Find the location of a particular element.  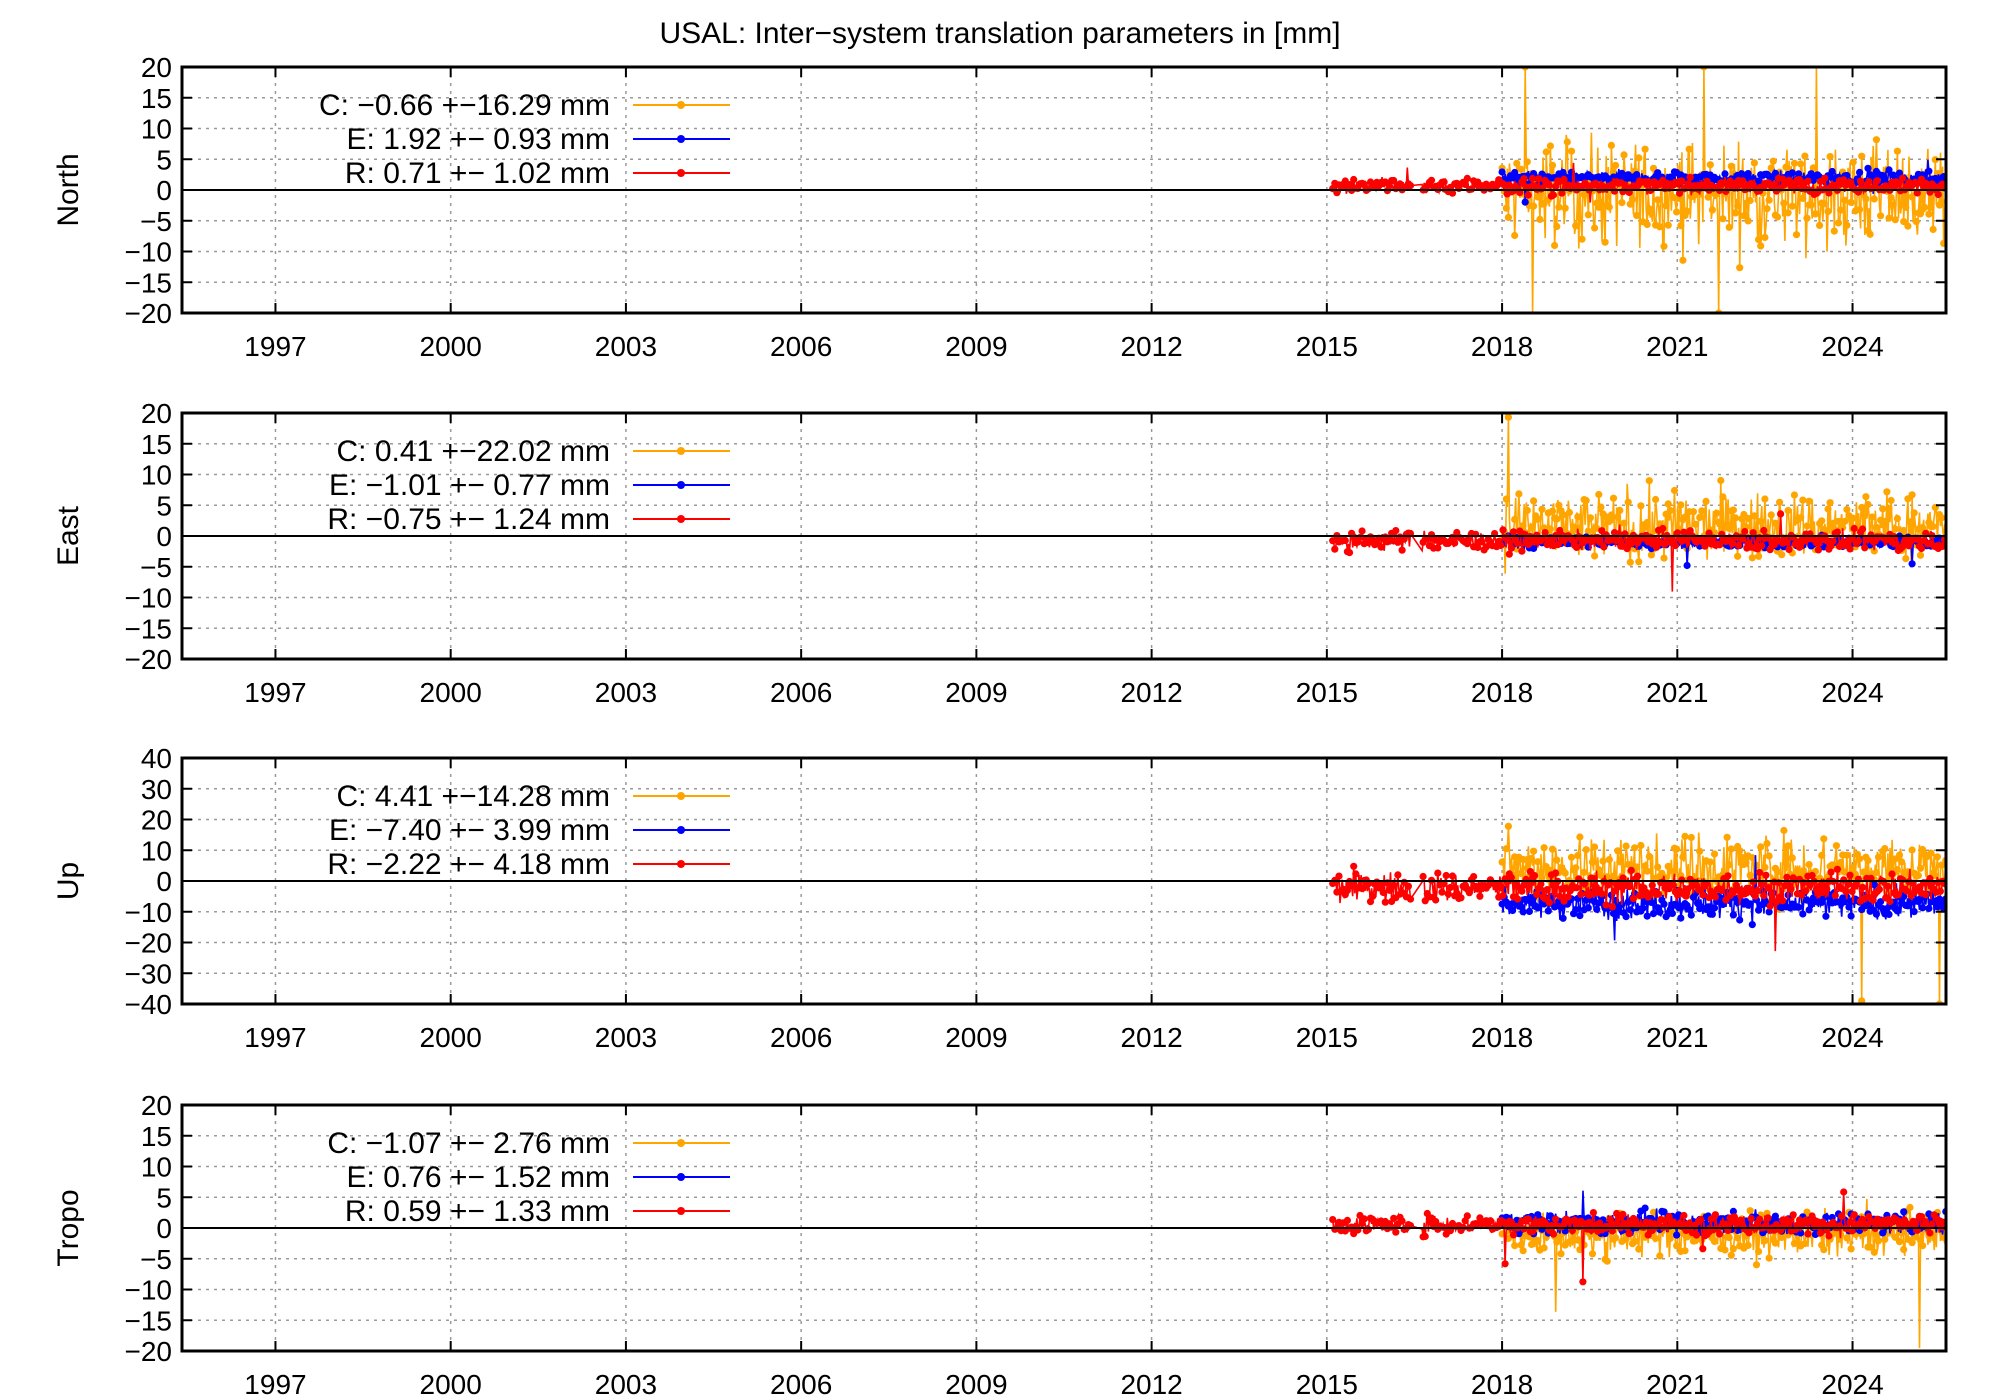

x-tick-label: 2000 is located at coordinates (451, 346).